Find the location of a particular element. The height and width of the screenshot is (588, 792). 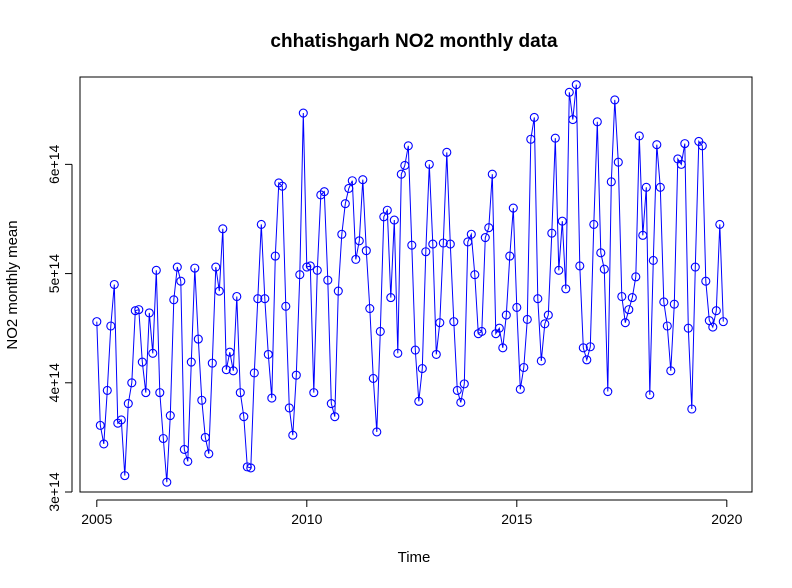

chart-title: chhatishgarh NO2 monthly data is located at coordinates (414, 41).